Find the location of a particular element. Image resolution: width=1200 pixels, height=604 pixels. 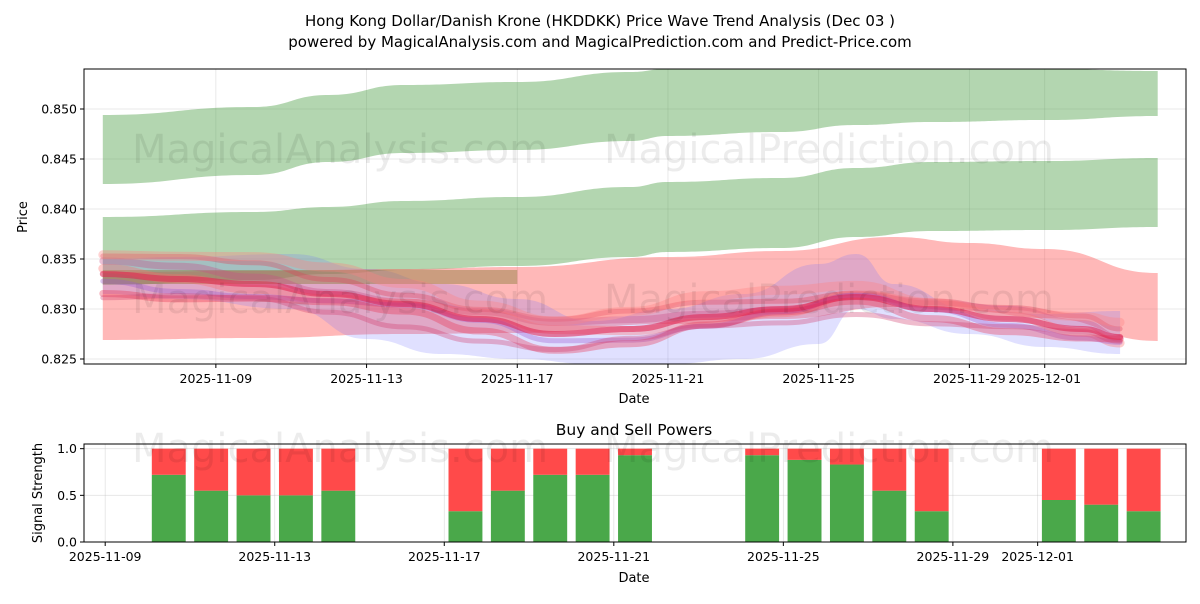

signal-x-tick-label: 2025-11-13 is located at coordinates (274, 556).